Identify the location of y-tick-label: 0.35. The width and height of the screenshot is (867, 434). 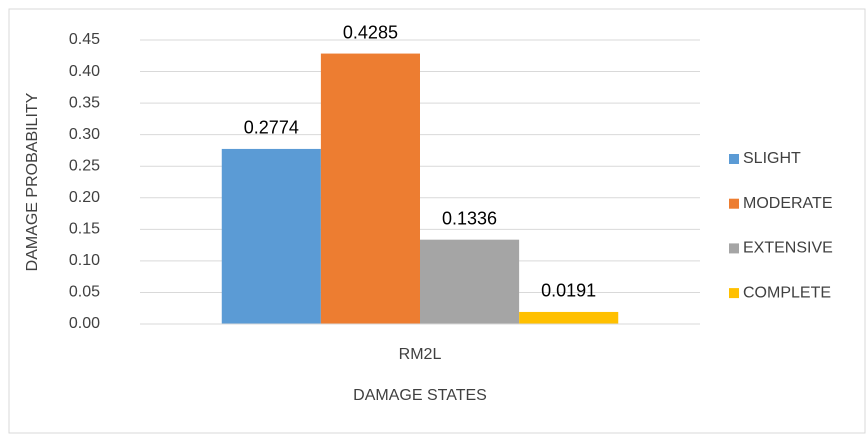
(84, 102).